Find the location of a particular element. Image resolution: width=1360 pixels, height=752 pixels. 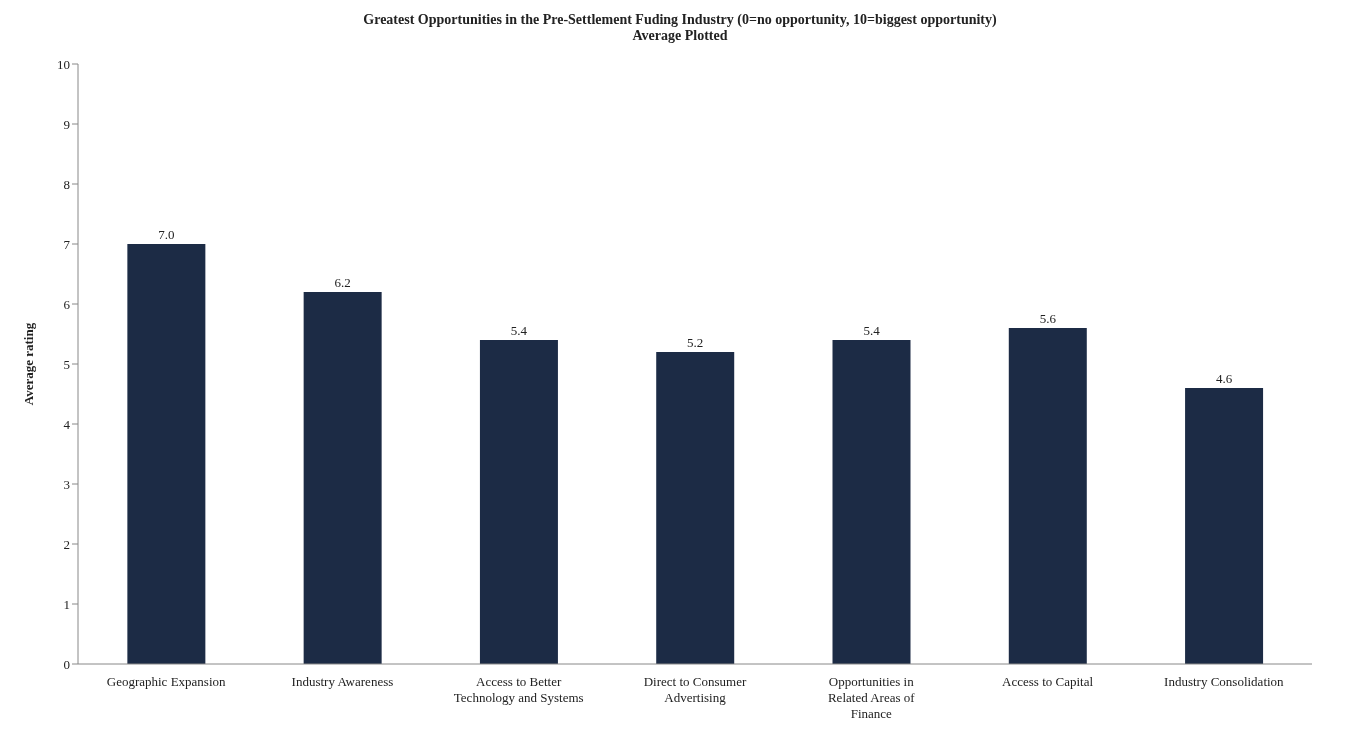

y-tick-label: 7 is located at coordinates (67, 244).